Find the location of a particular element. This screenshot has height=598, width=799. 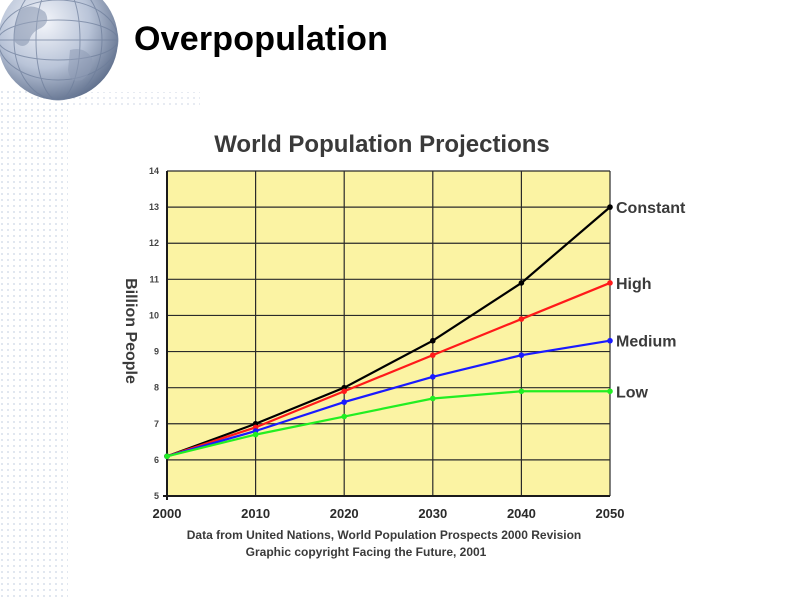

y-tick-label: 9 is located at coordinates (156, 352).